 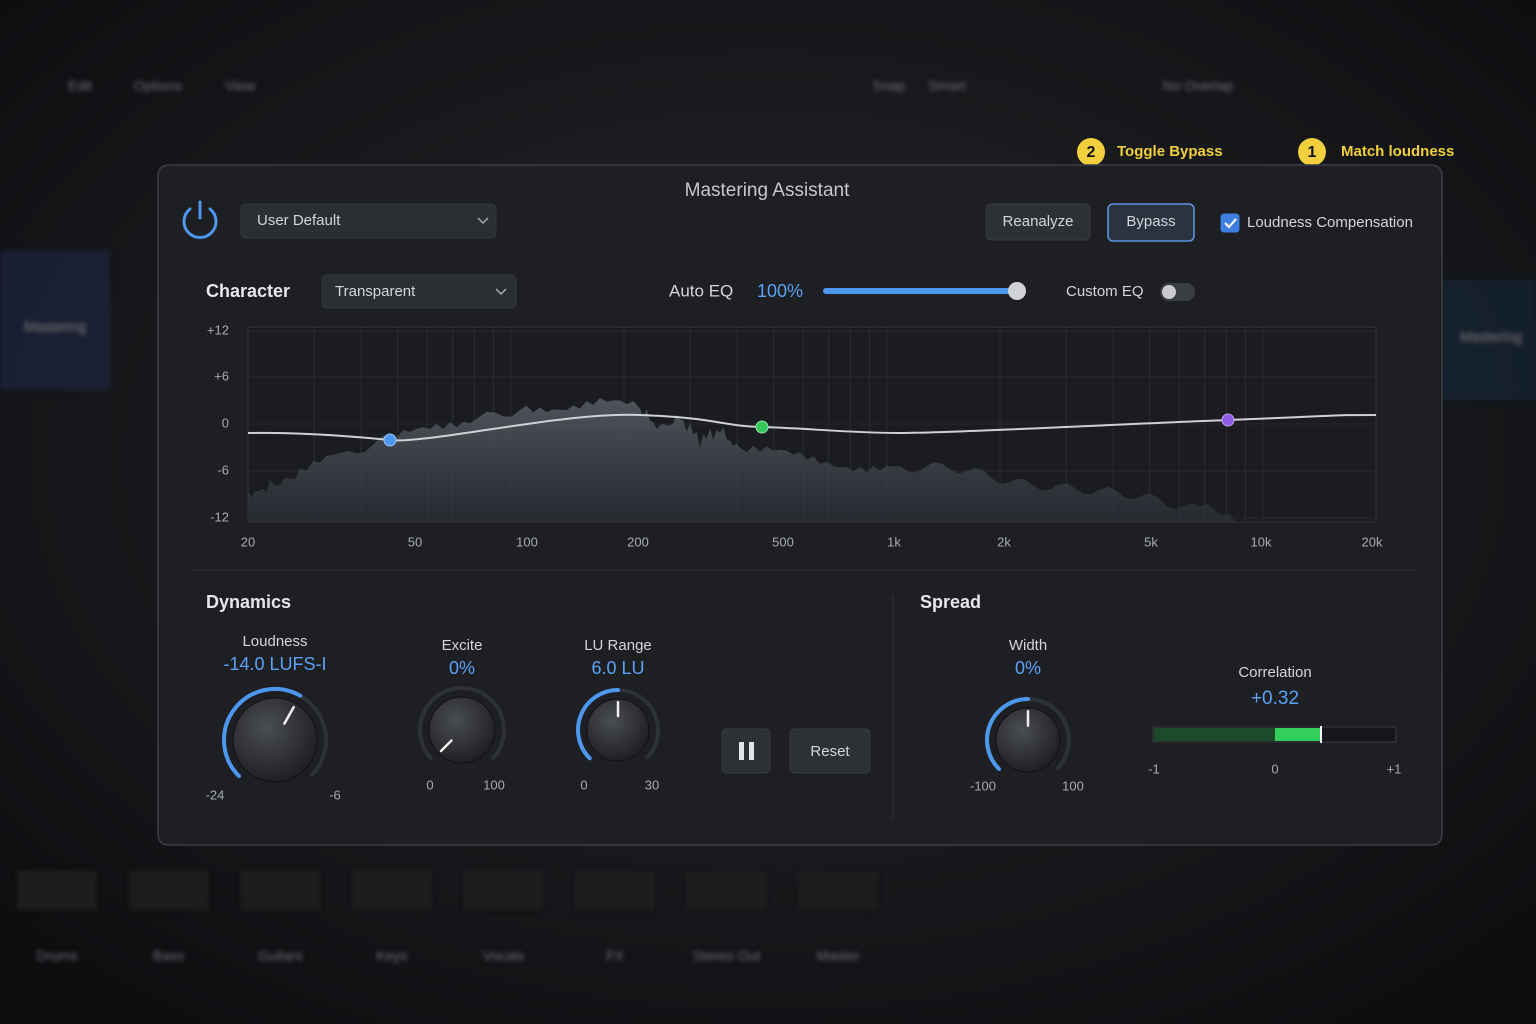 What do you see at coordinates (1261, 541) in the screenshot?
I see `x-axis-label: 10k` at bounding box center [1261, 541].